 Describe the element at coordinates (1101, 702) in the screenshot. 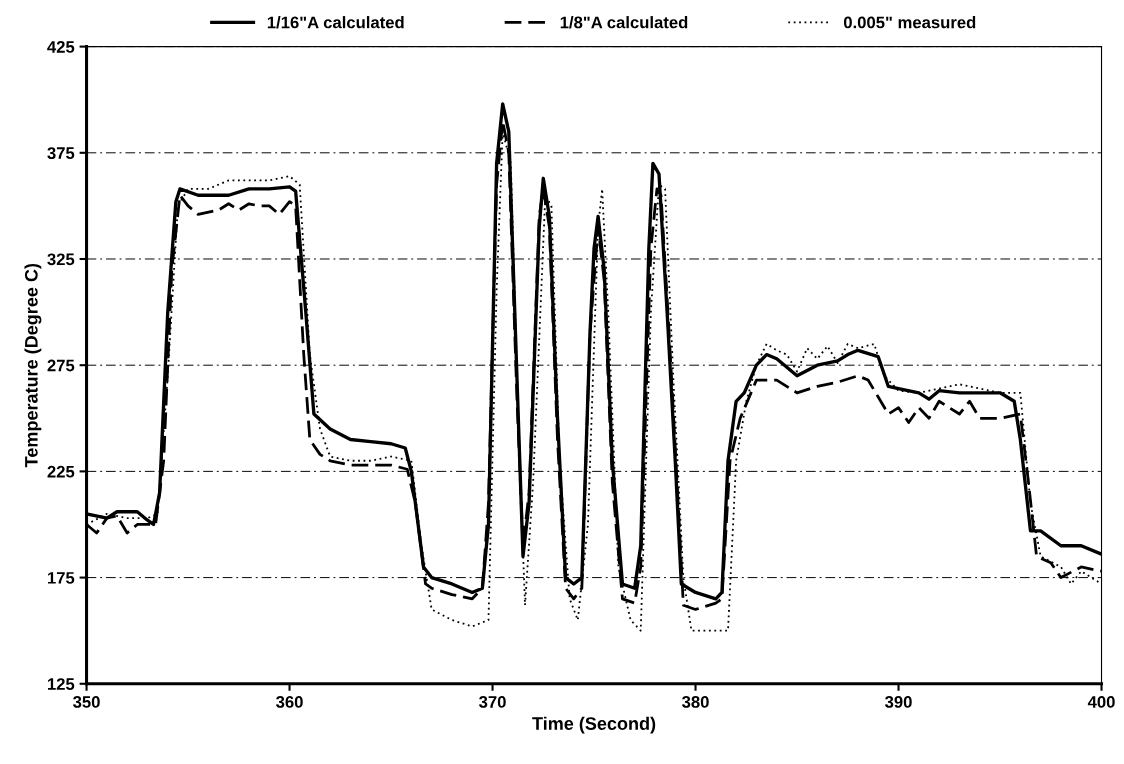

I see `x-tick-label: 400` at that location.